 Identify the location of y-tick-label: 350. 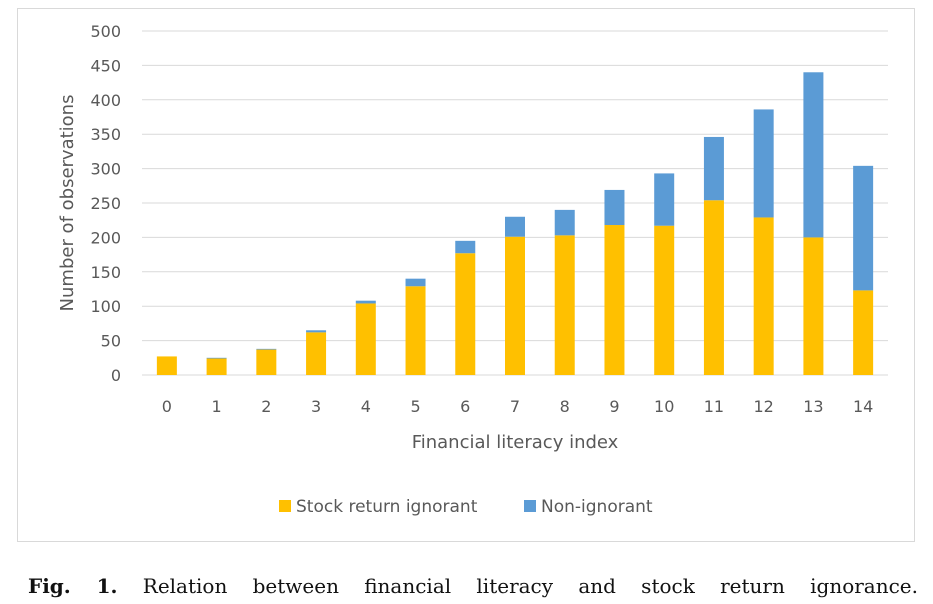
(105, 134).